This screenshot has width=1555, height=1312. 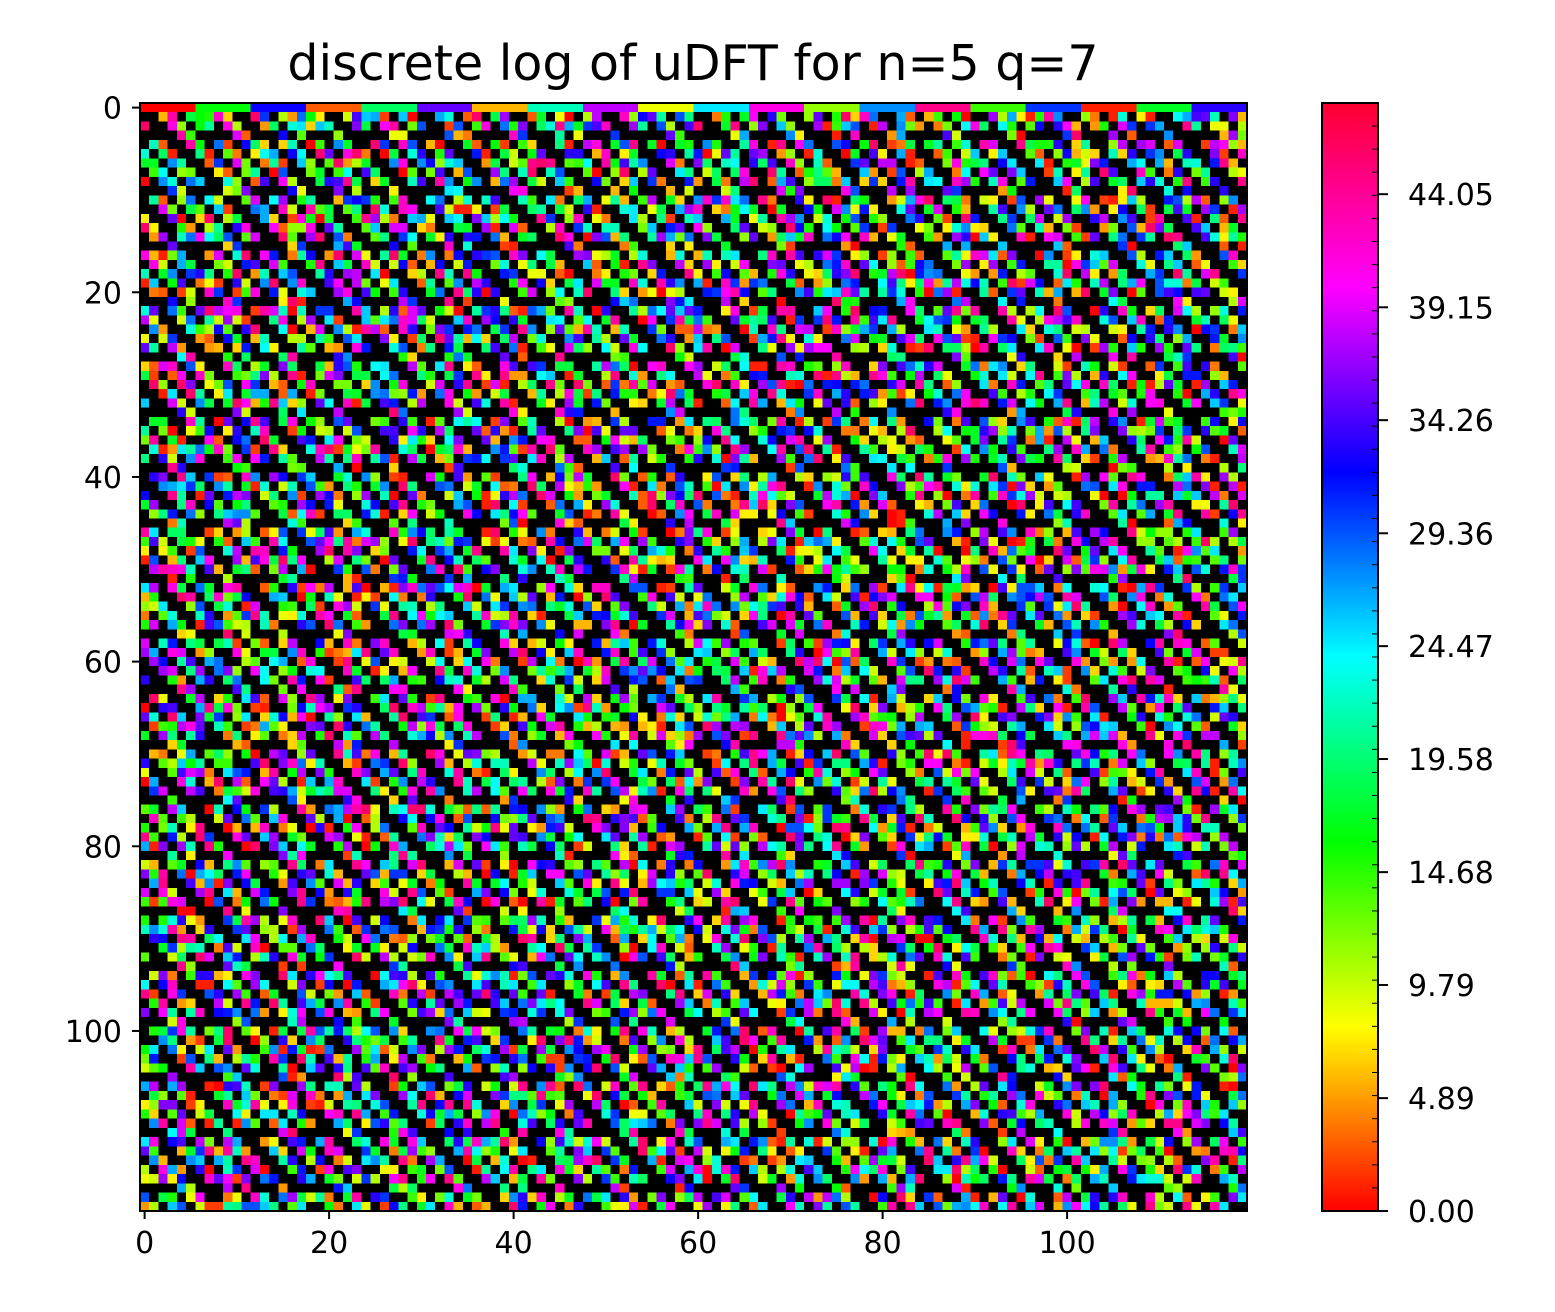 What do you see at coordinates (144, 1243) in the screenshot?
I see `x-tick-label: 0` at bounding box center [144, 1243].